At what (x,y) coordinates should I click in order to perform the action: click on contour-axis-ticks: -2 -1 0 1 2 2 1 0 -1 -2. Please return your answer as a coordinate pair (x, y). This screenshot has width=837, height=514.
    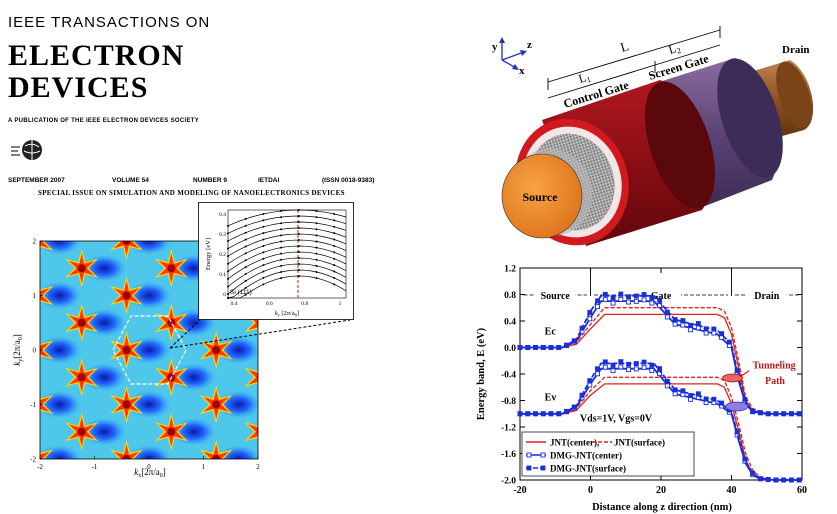
    Looking at the image, I should click on (145, 355).